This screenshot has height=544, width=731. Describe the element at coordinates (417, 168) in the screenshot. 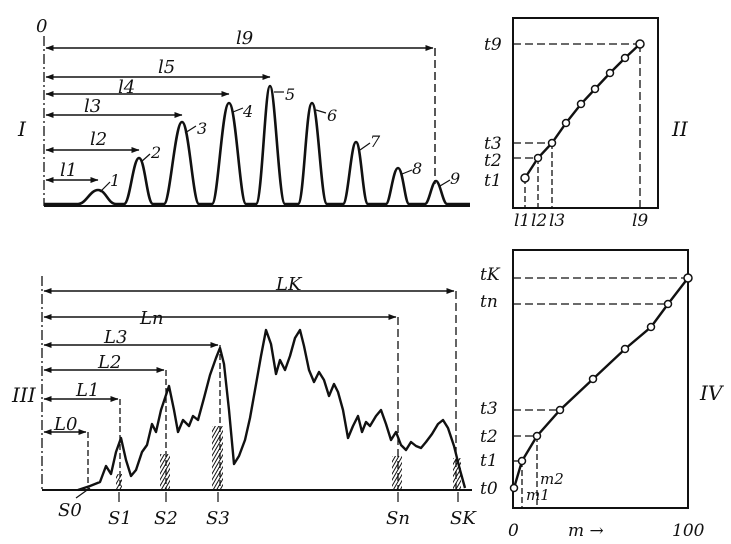

I see `peak-label-8: 8` at that location.